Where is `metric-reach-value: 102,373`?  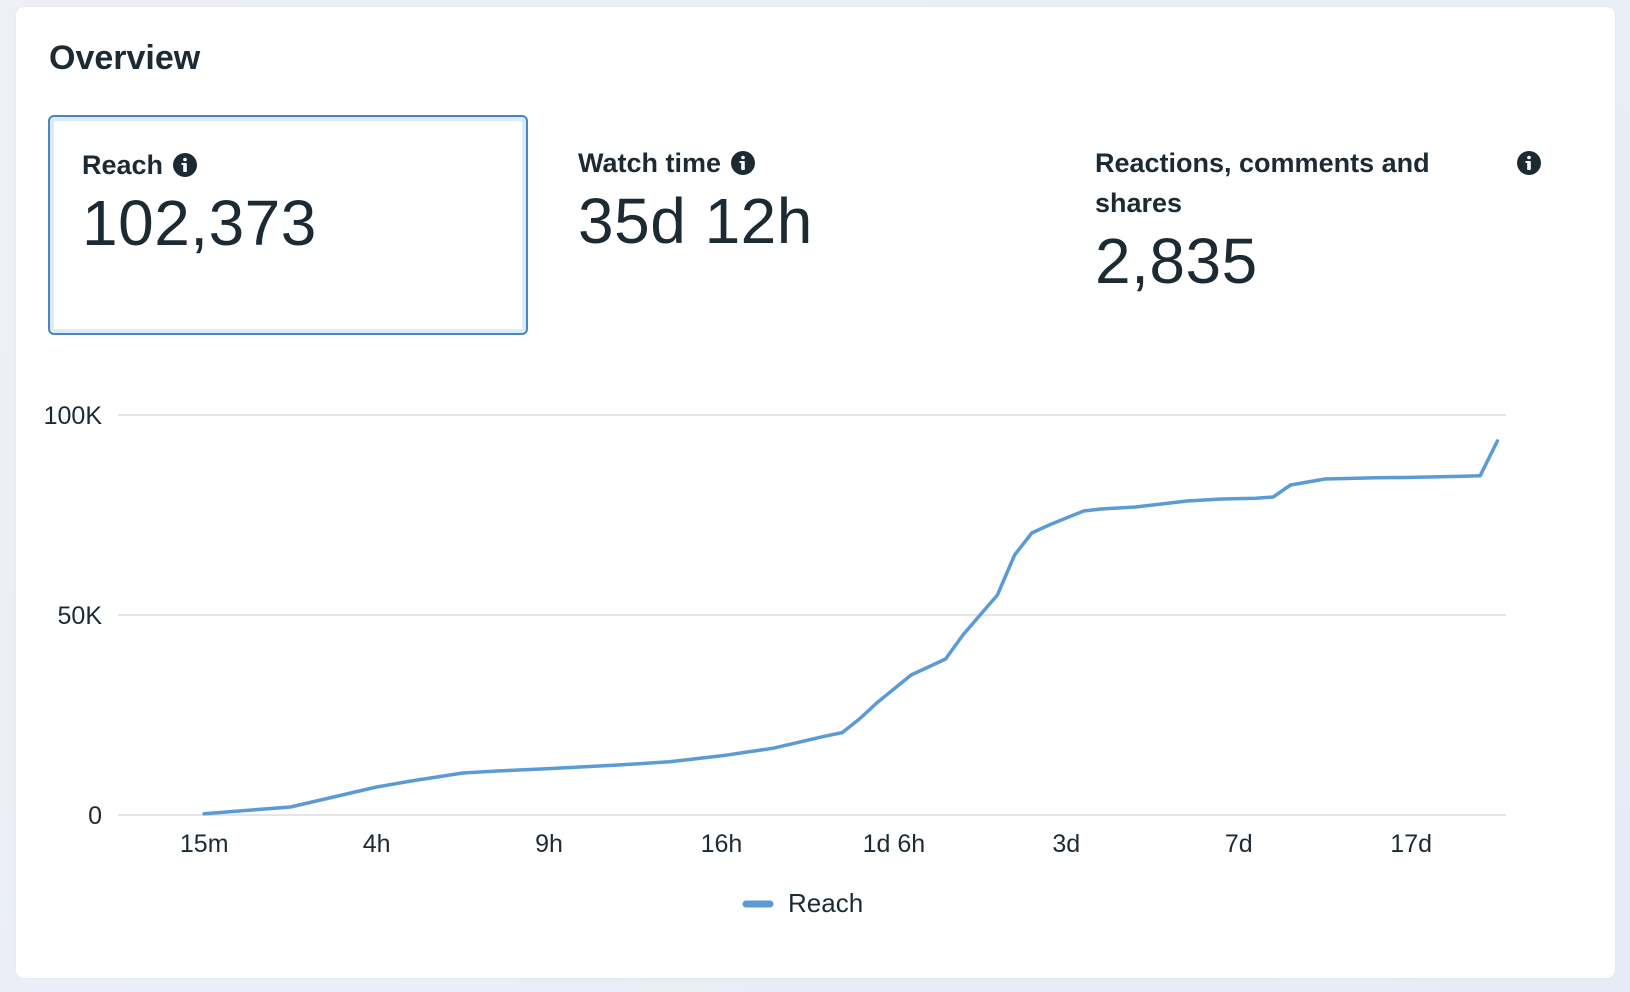
metric-reach-value: 102,373 is located at coordinates (199, 223).